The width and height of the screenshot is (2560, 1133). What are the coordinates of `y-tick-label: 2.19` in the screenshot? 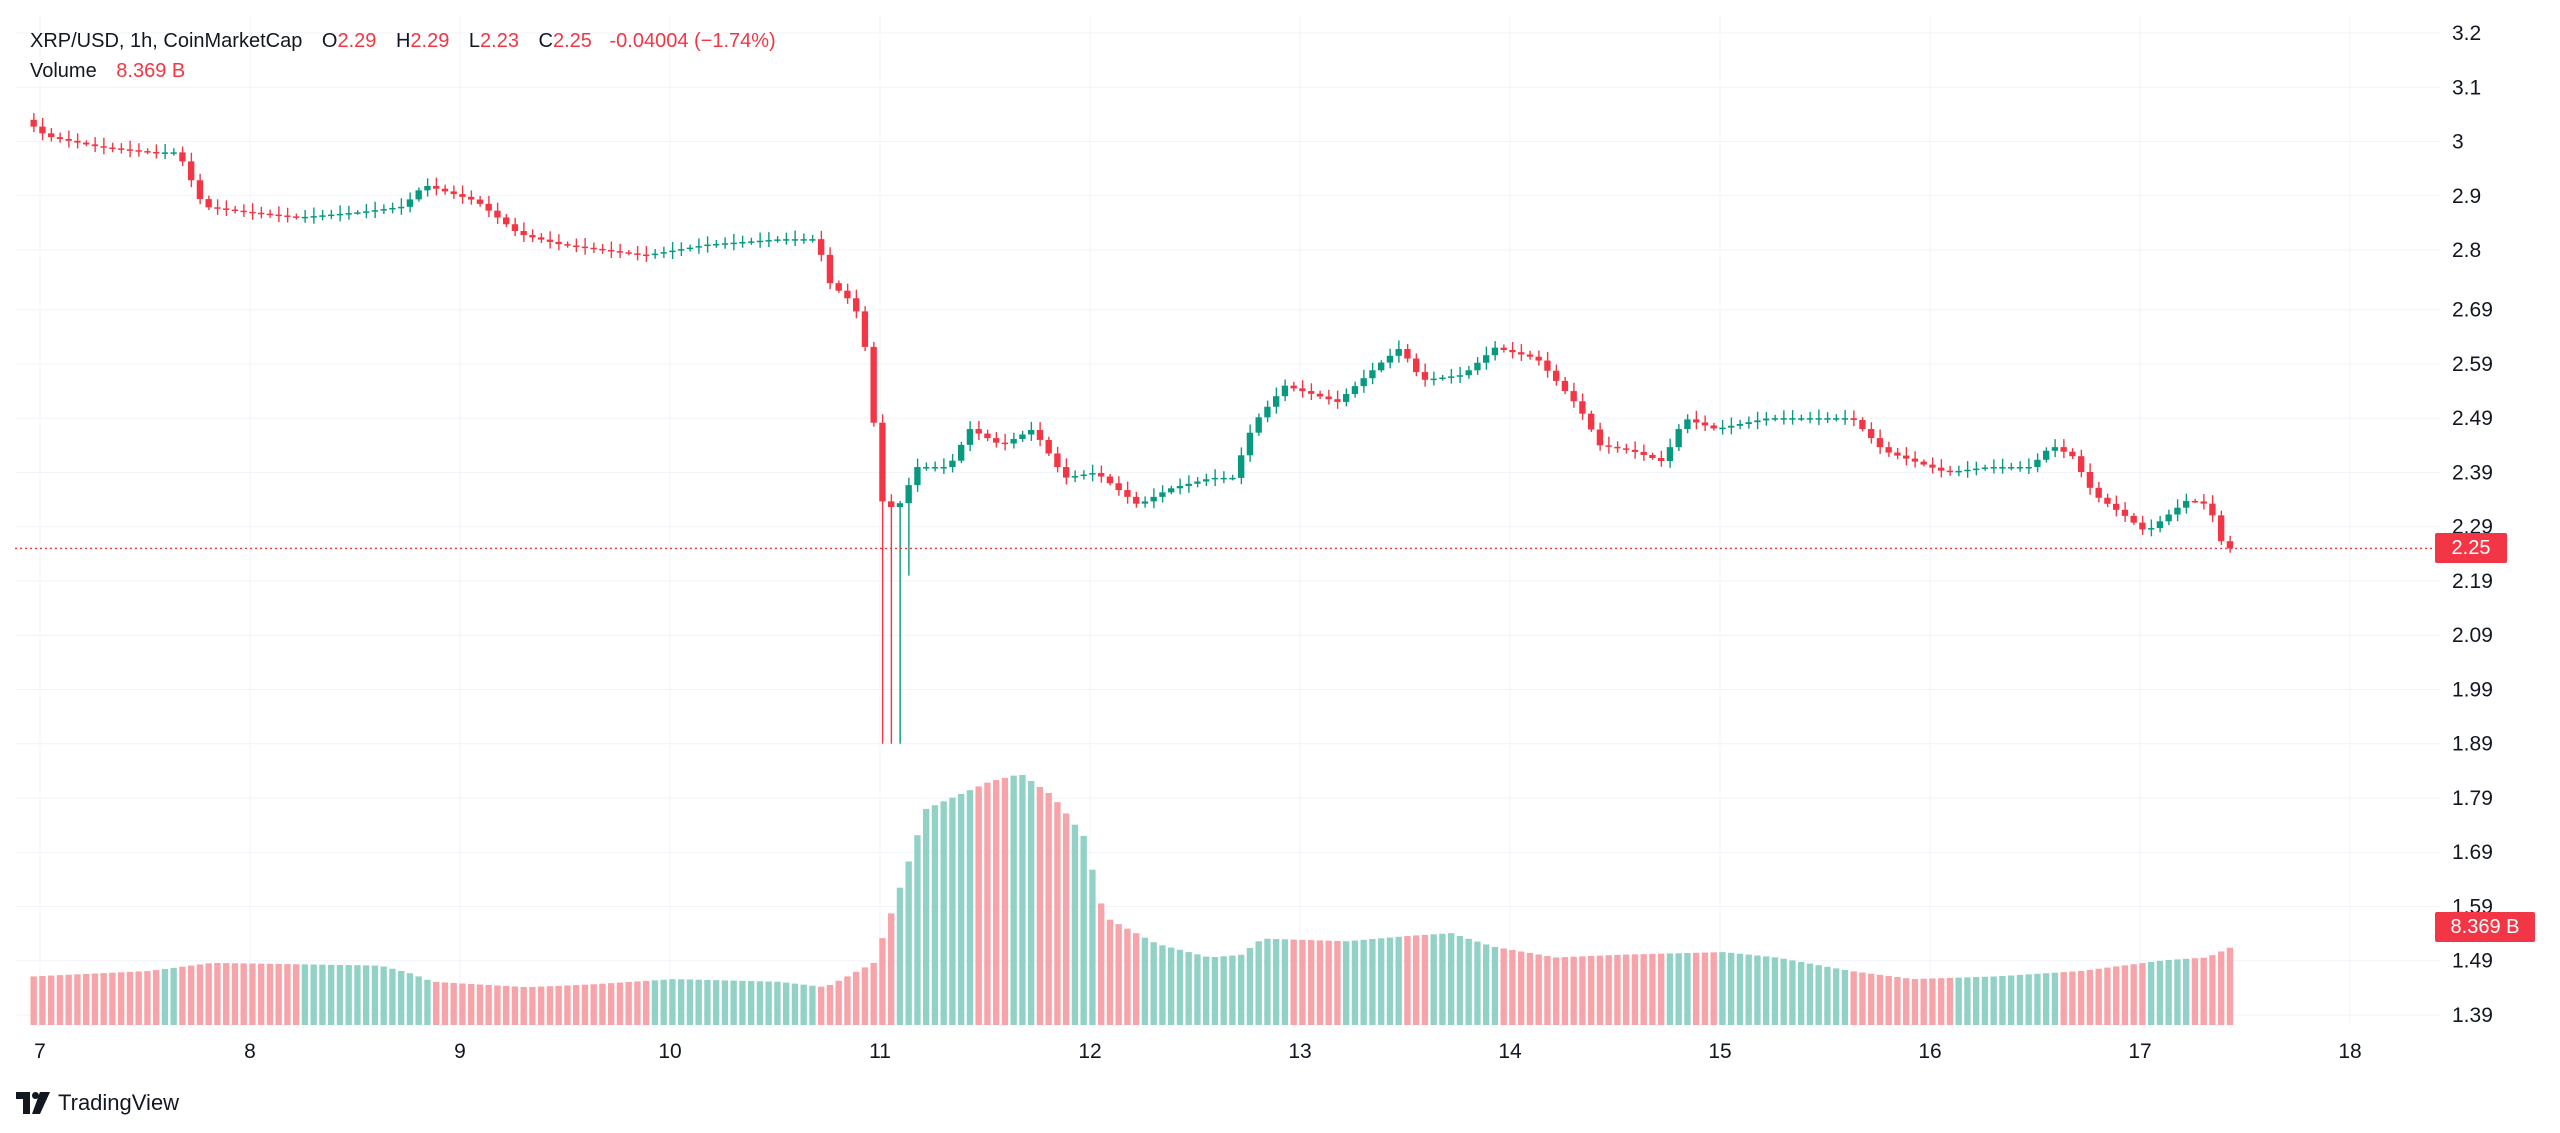 It's located at (2472, 581).